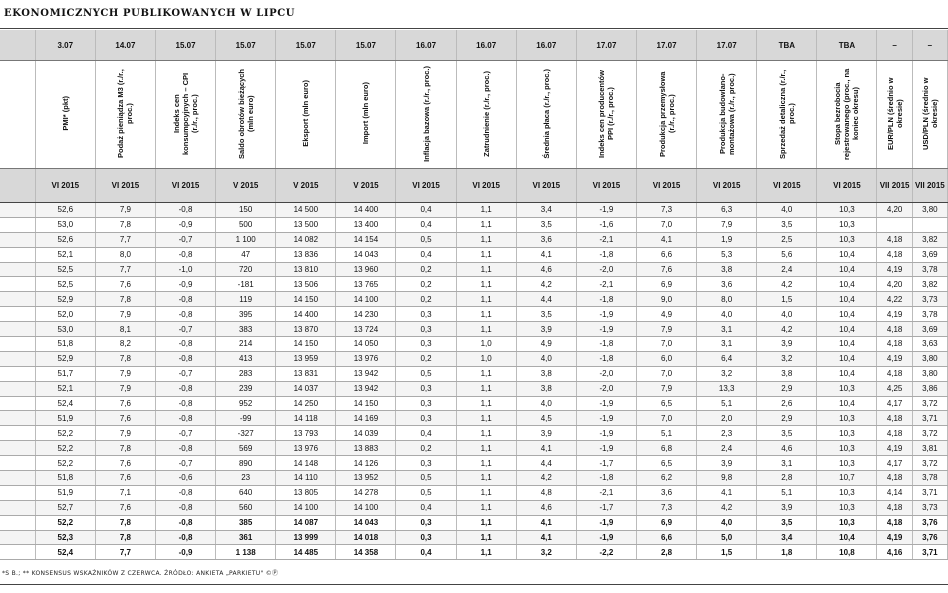  What do you see at coordinates (65, 552) in the screenshot?
I see `summary-row-cell: 52,4` at bounding box center [65, 552].